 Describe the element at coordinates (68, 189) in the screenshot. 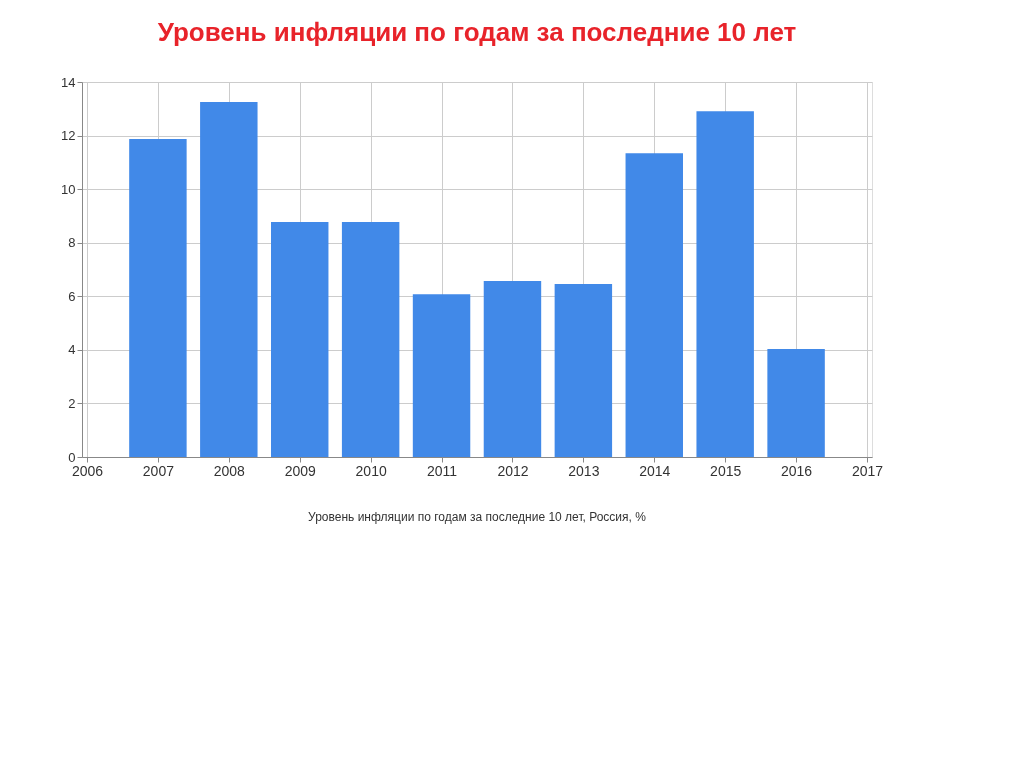

I see `y-tick-label: 10` at that location.